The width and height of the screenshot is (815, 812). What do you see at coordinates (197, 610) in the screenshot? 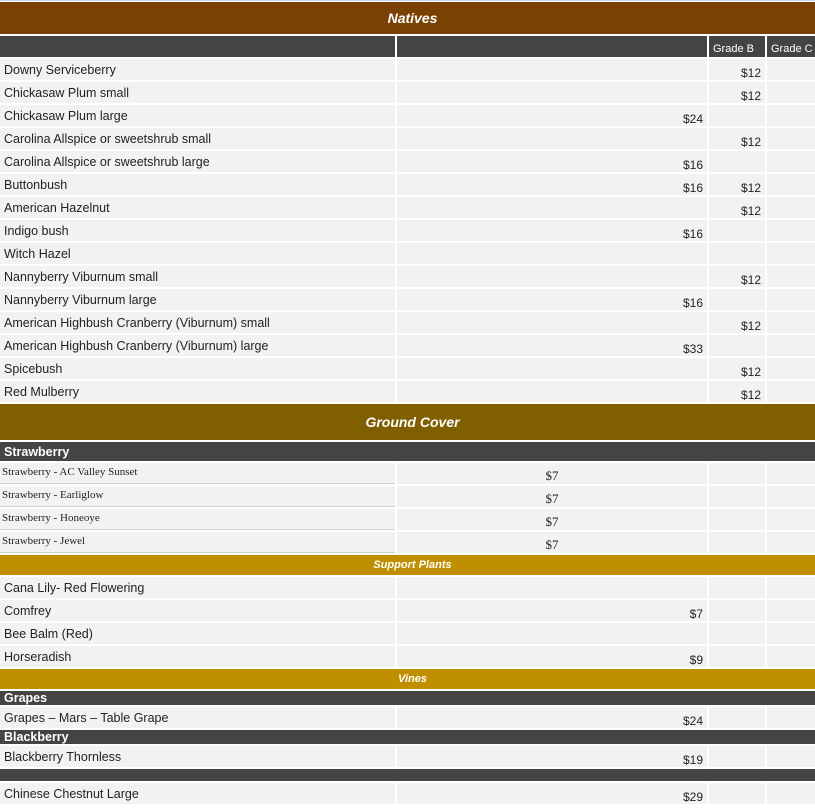
I see `item-name: Comfrey` at bounding box center [197, 610].